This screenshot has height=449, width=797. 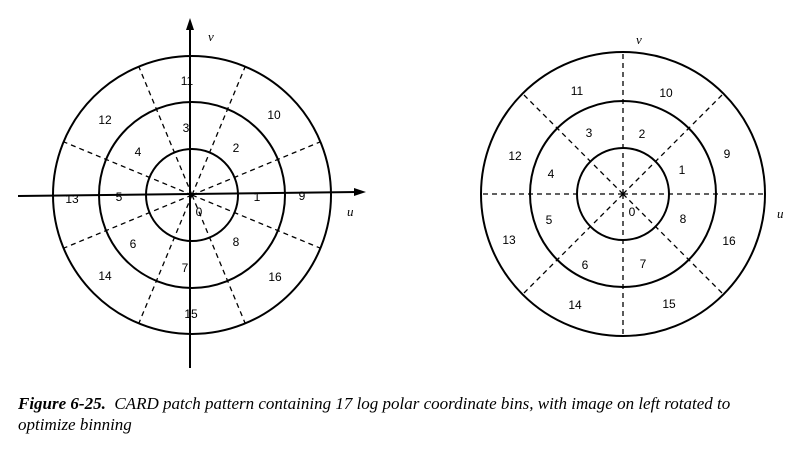 What do you see at coordinates (639, 39) in the screenshot?
I see `right-v-axis-label: v` at bounding box center [639, 39].